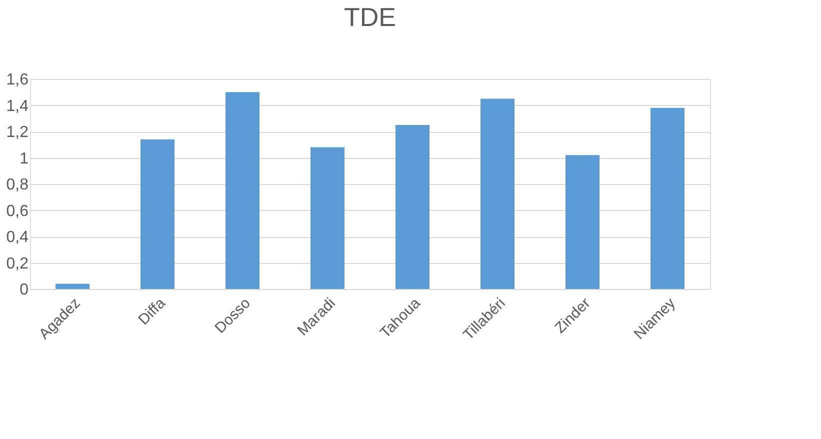  I want to click on y-tick-label: 0,2, so click(17, 263).